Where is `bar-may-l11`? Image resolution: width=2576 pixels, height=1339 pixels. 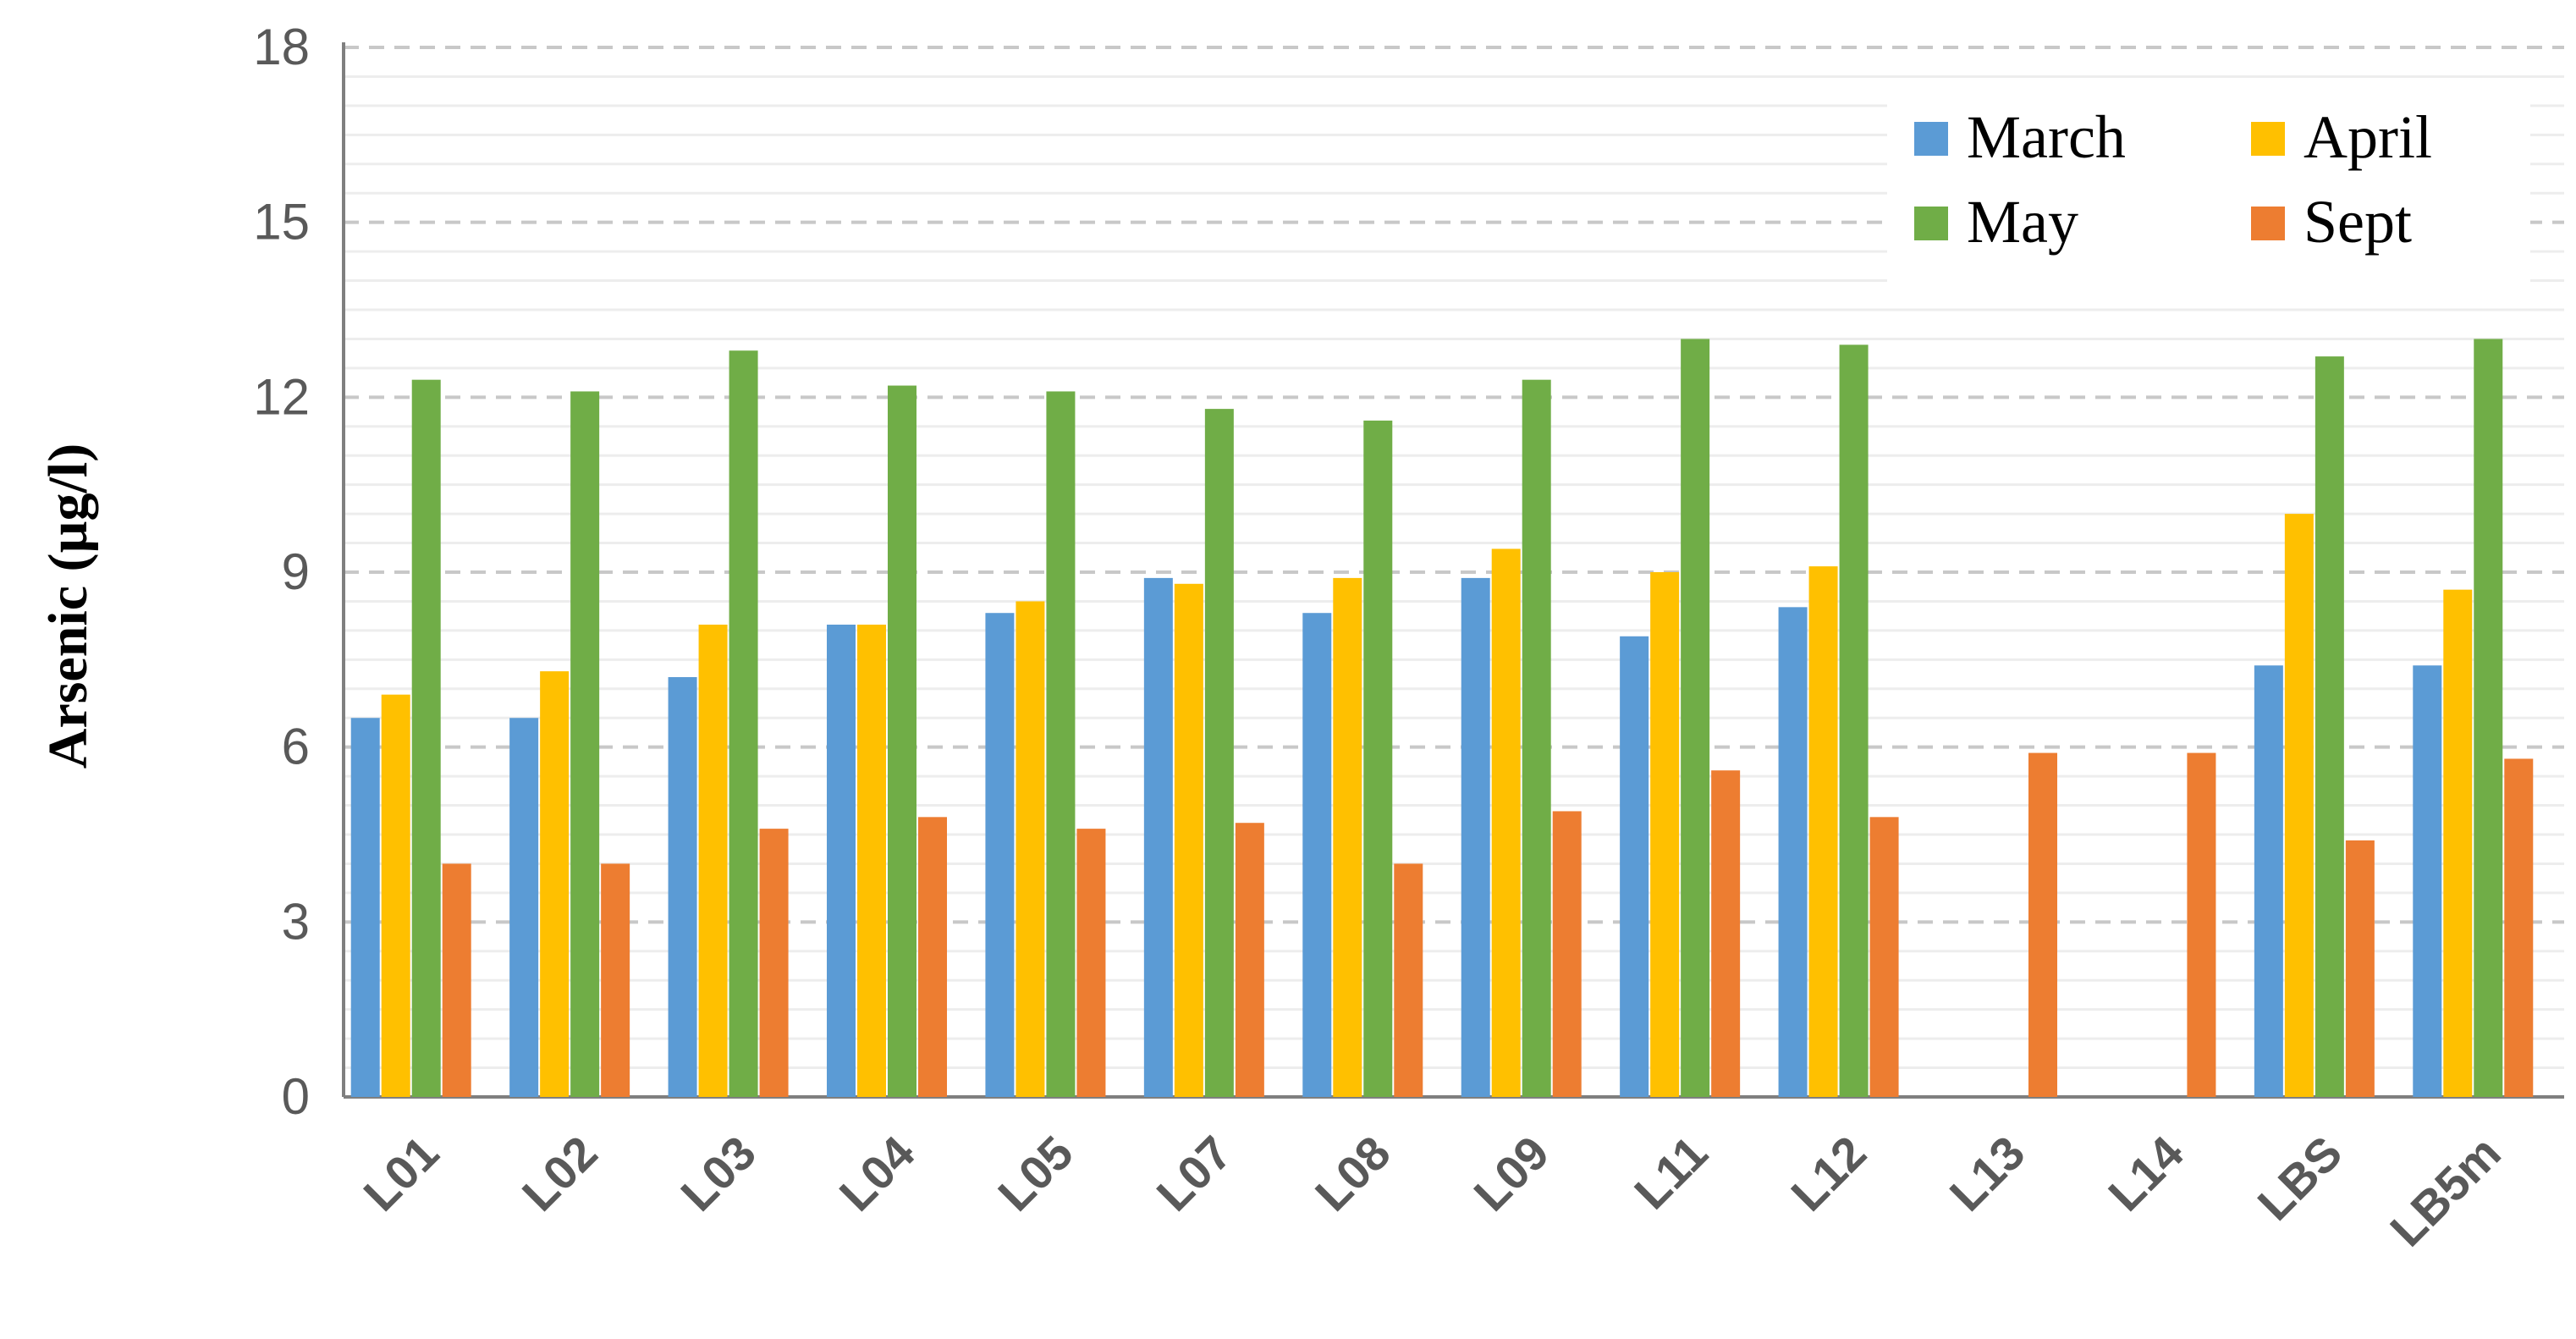 bar-may-l11 is located at coordinates (1695, 718).